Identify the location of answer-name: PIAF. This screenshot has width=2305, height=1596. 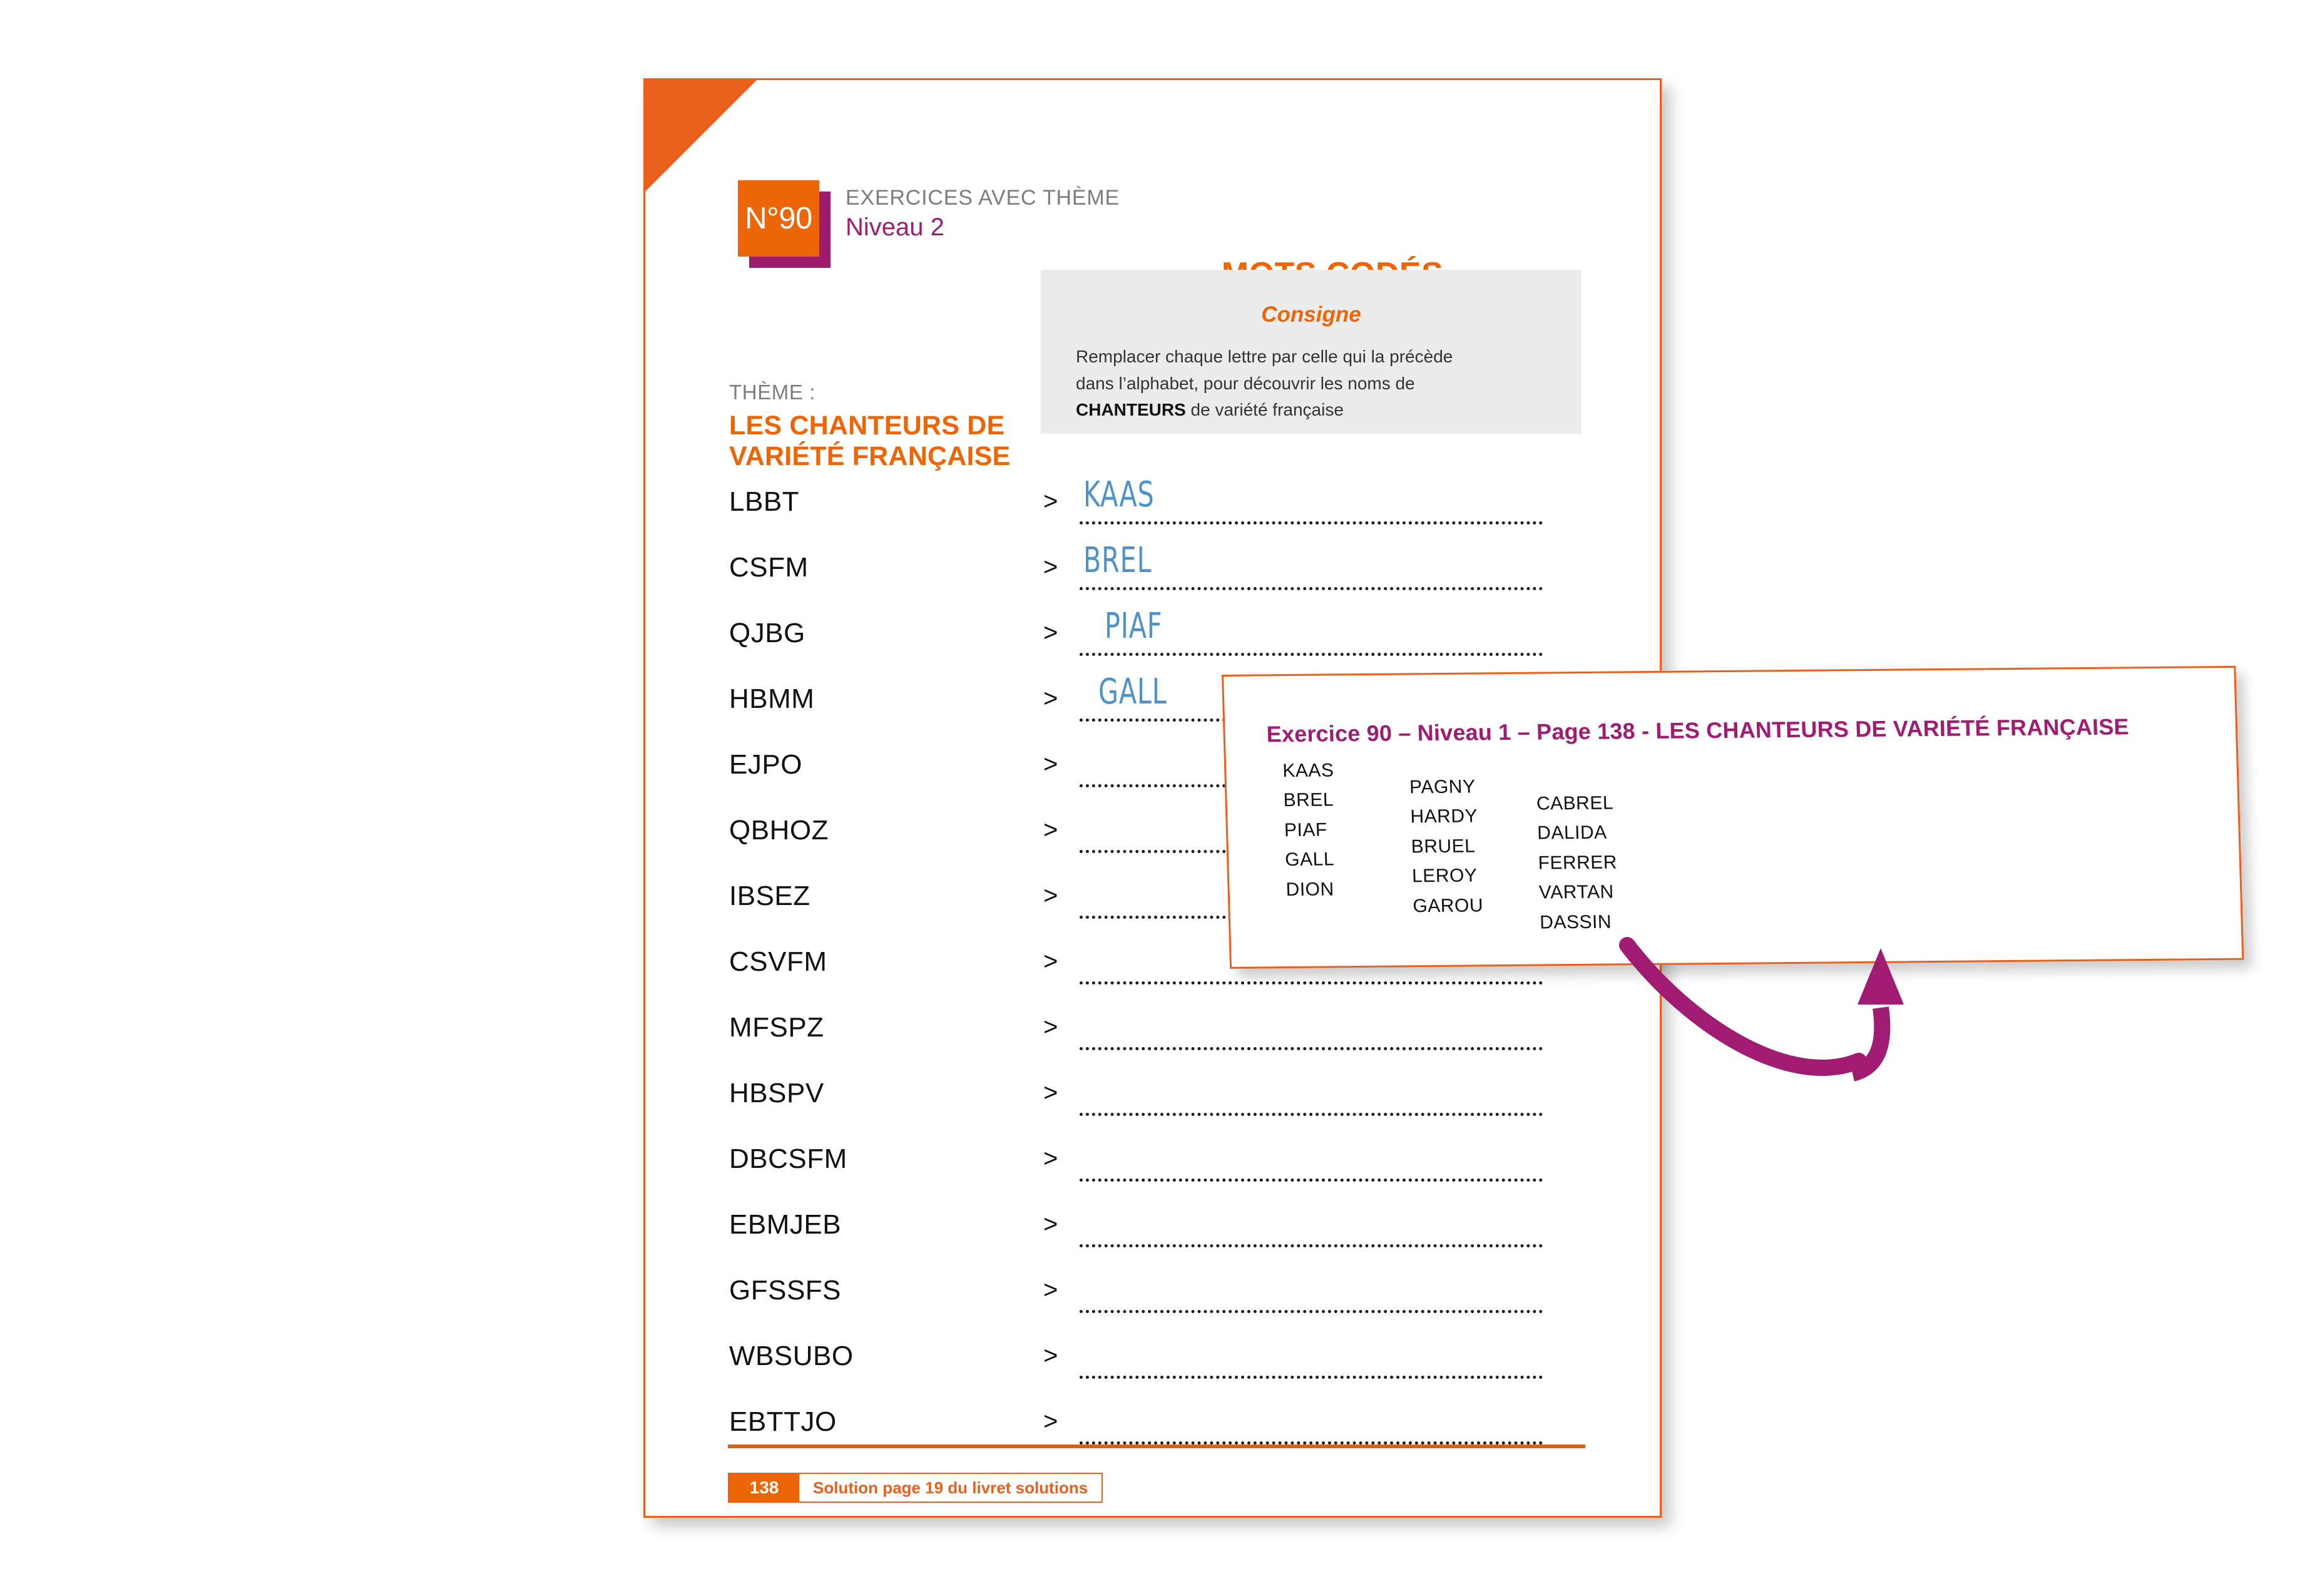
(1306, 830).